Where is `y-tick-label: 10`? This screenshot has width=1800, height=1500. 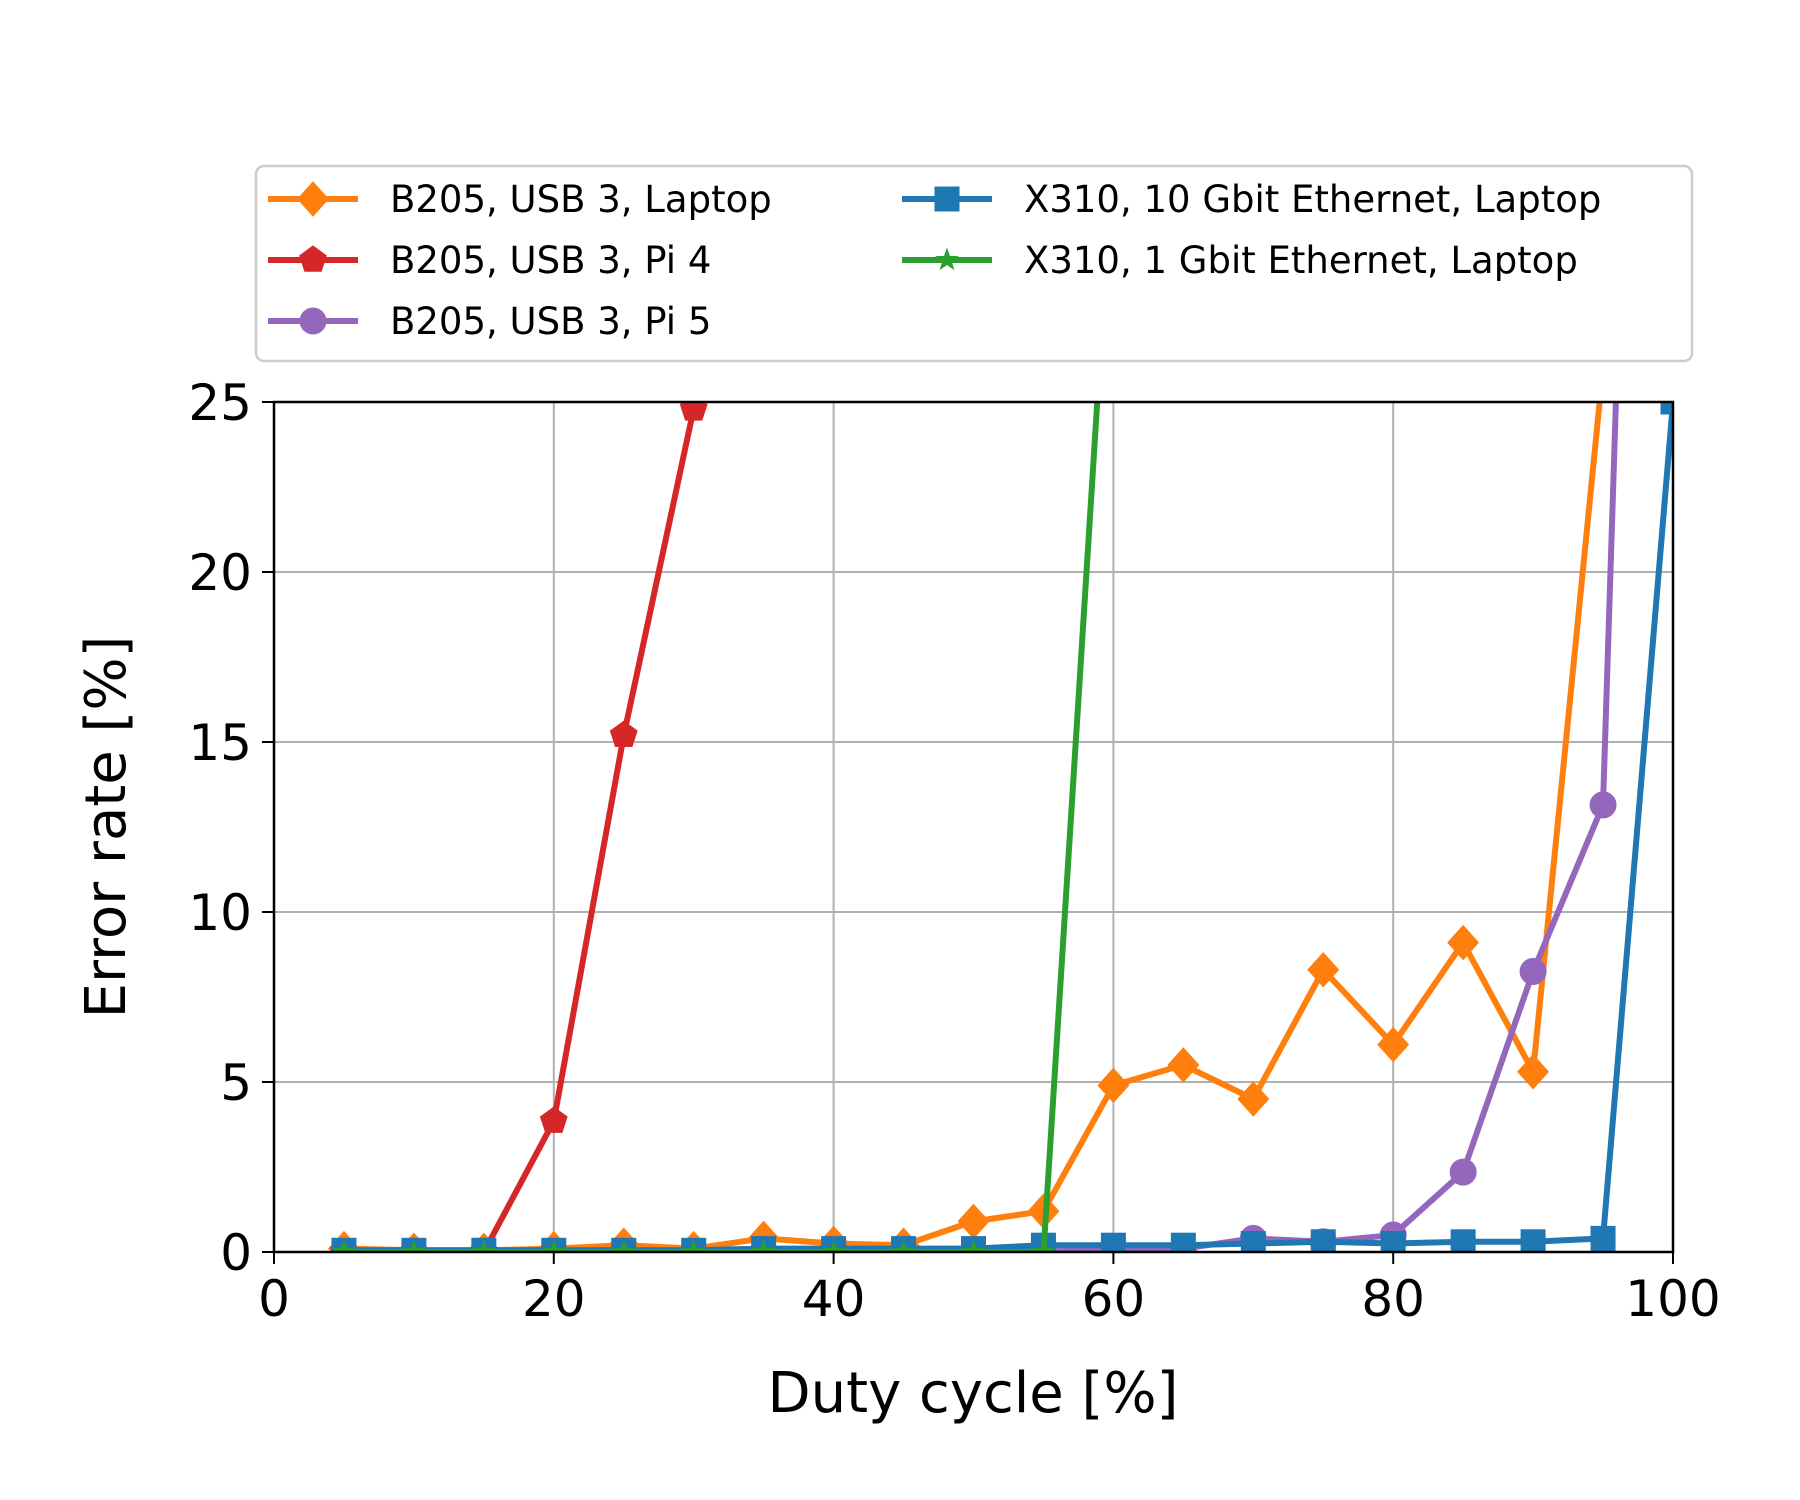
y-tick-label: 10 is located at coordinates (220, 913).